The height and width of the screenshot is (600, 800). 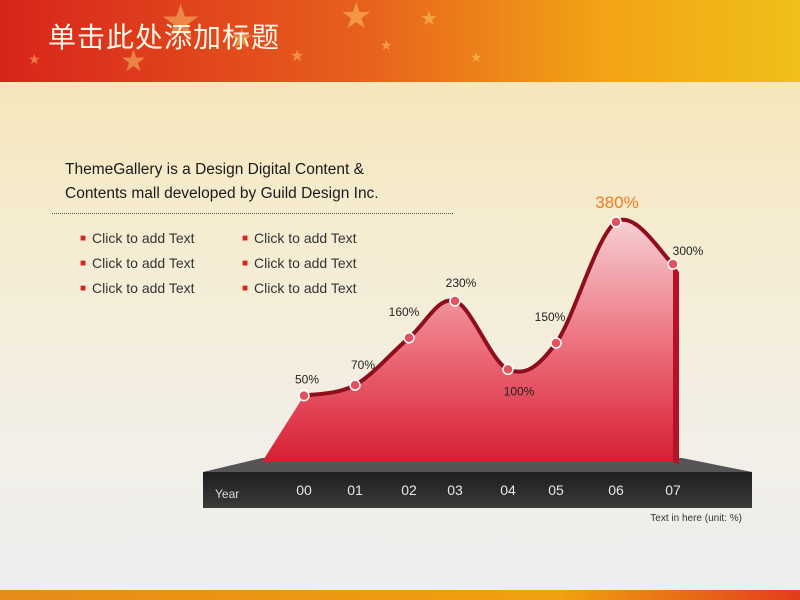 What do you see at coordinates (400, 595) in the screenshot?
I see `footer-bar` at bounding box center [400, 595].